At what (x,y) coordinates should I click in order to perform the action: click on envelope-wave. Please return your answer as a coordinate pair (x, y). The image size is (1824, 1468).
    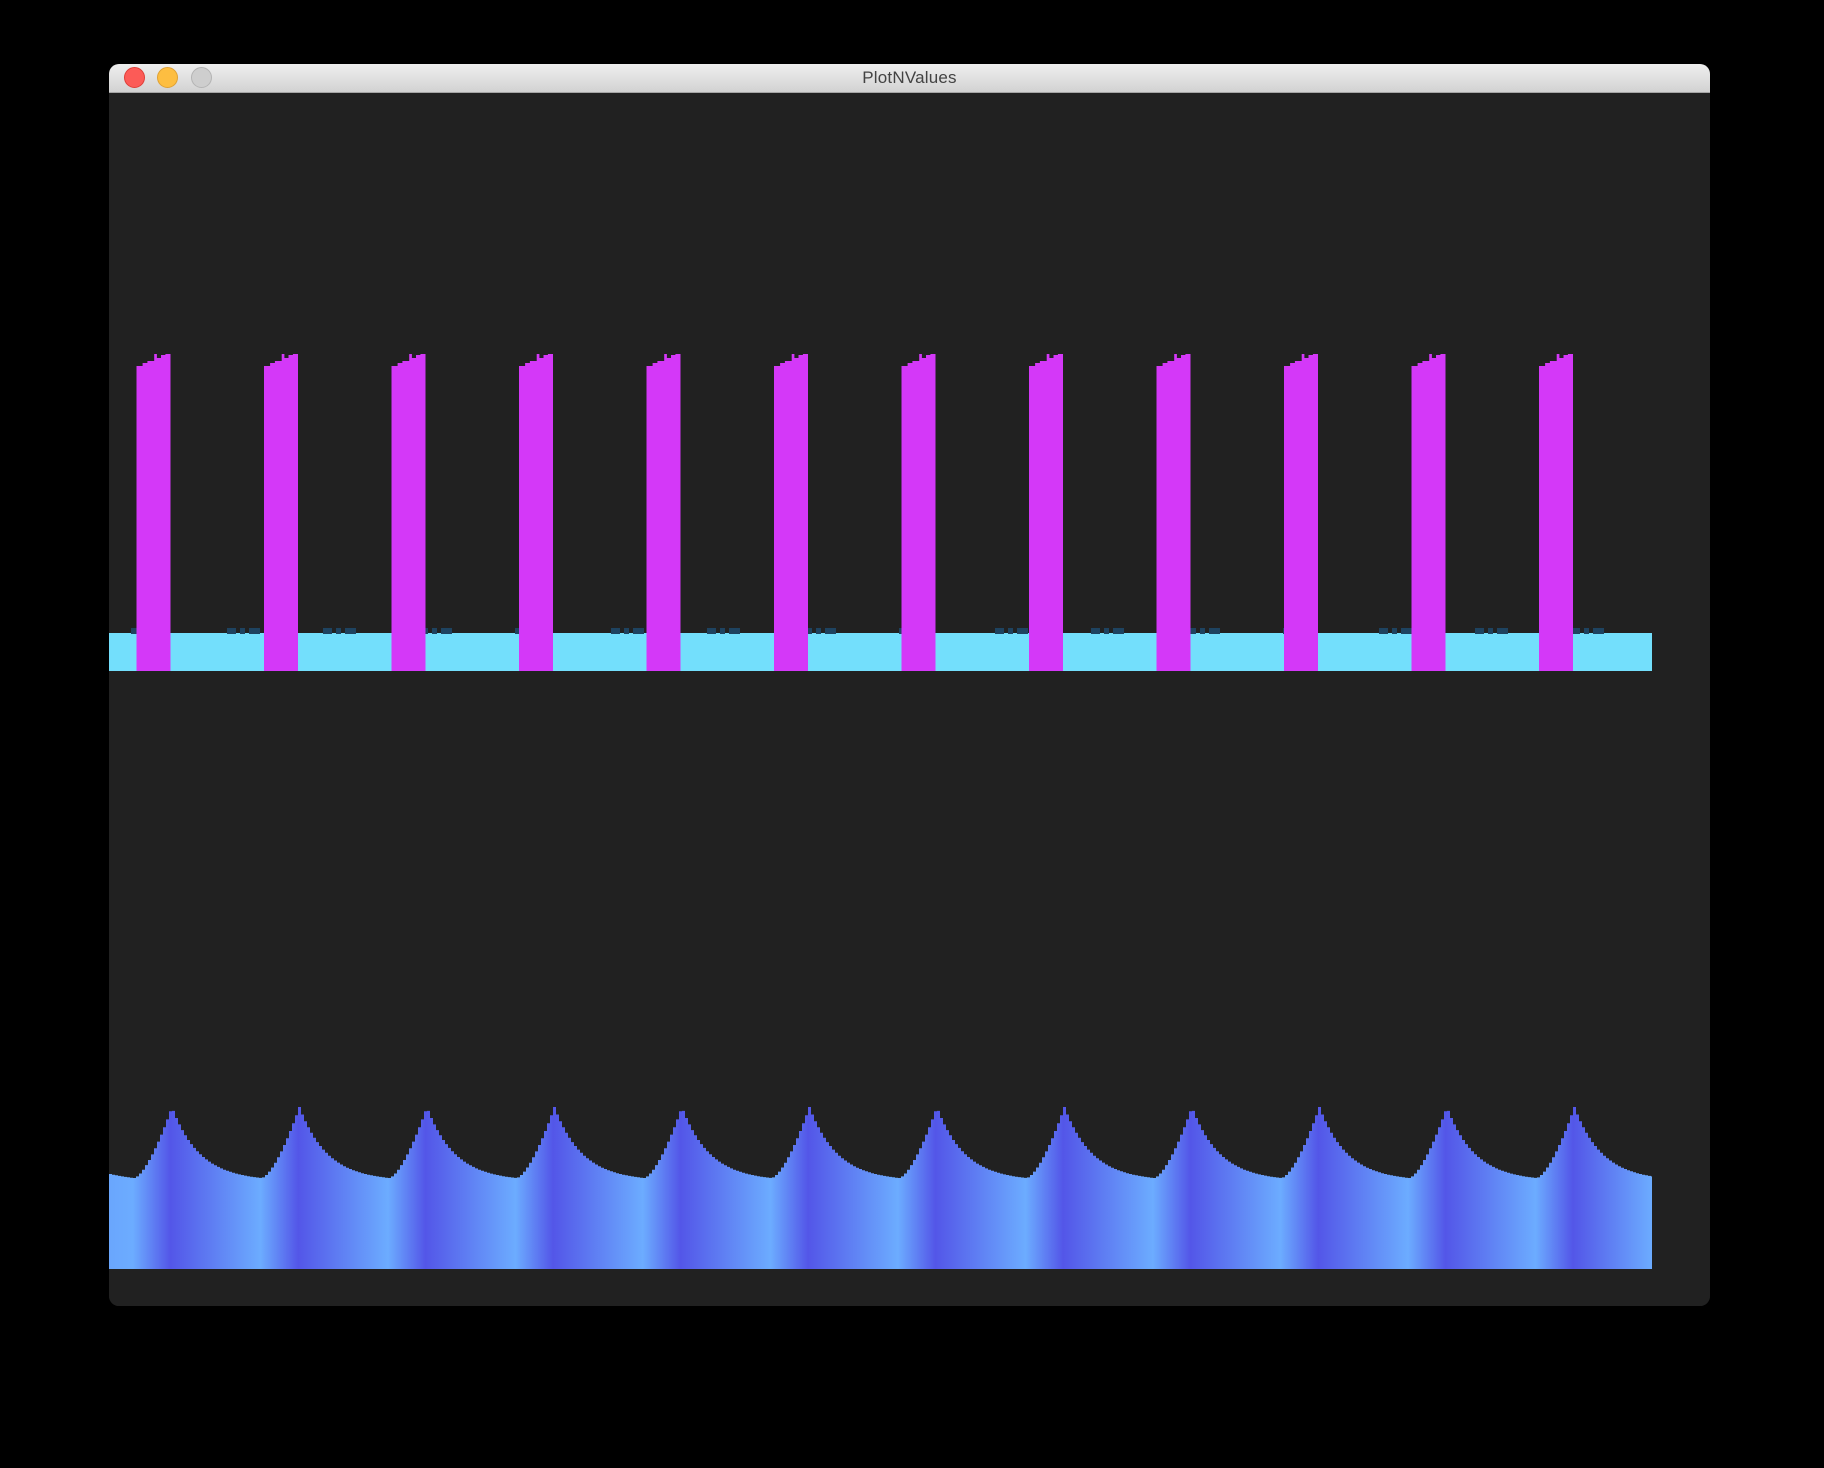
    Looking at the image, I should click on (880, 1188).